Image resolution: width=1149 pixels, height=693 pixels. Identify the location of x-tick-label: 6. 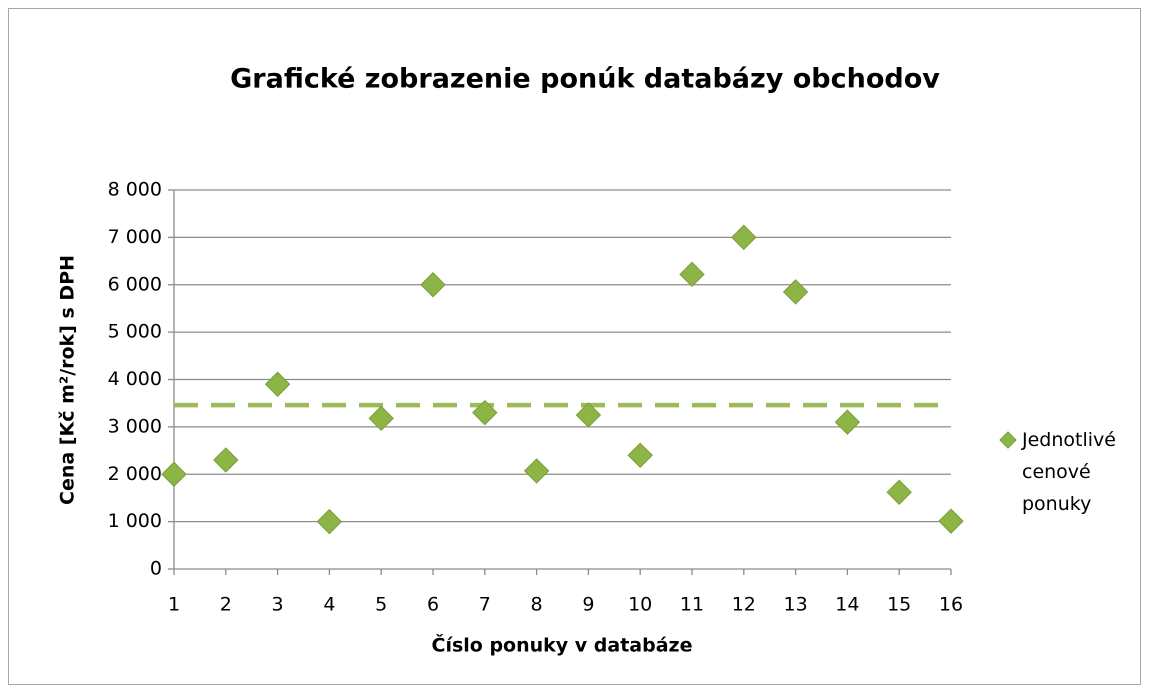
(433, 605).